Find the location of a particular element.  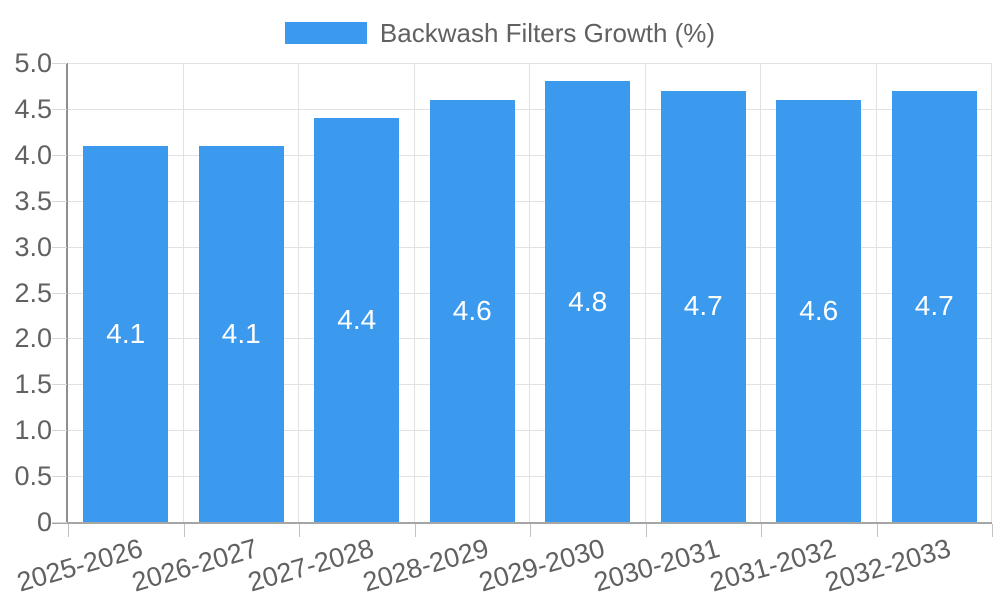

y-tick-label: 3.0 is located at coordinates (33, 246).